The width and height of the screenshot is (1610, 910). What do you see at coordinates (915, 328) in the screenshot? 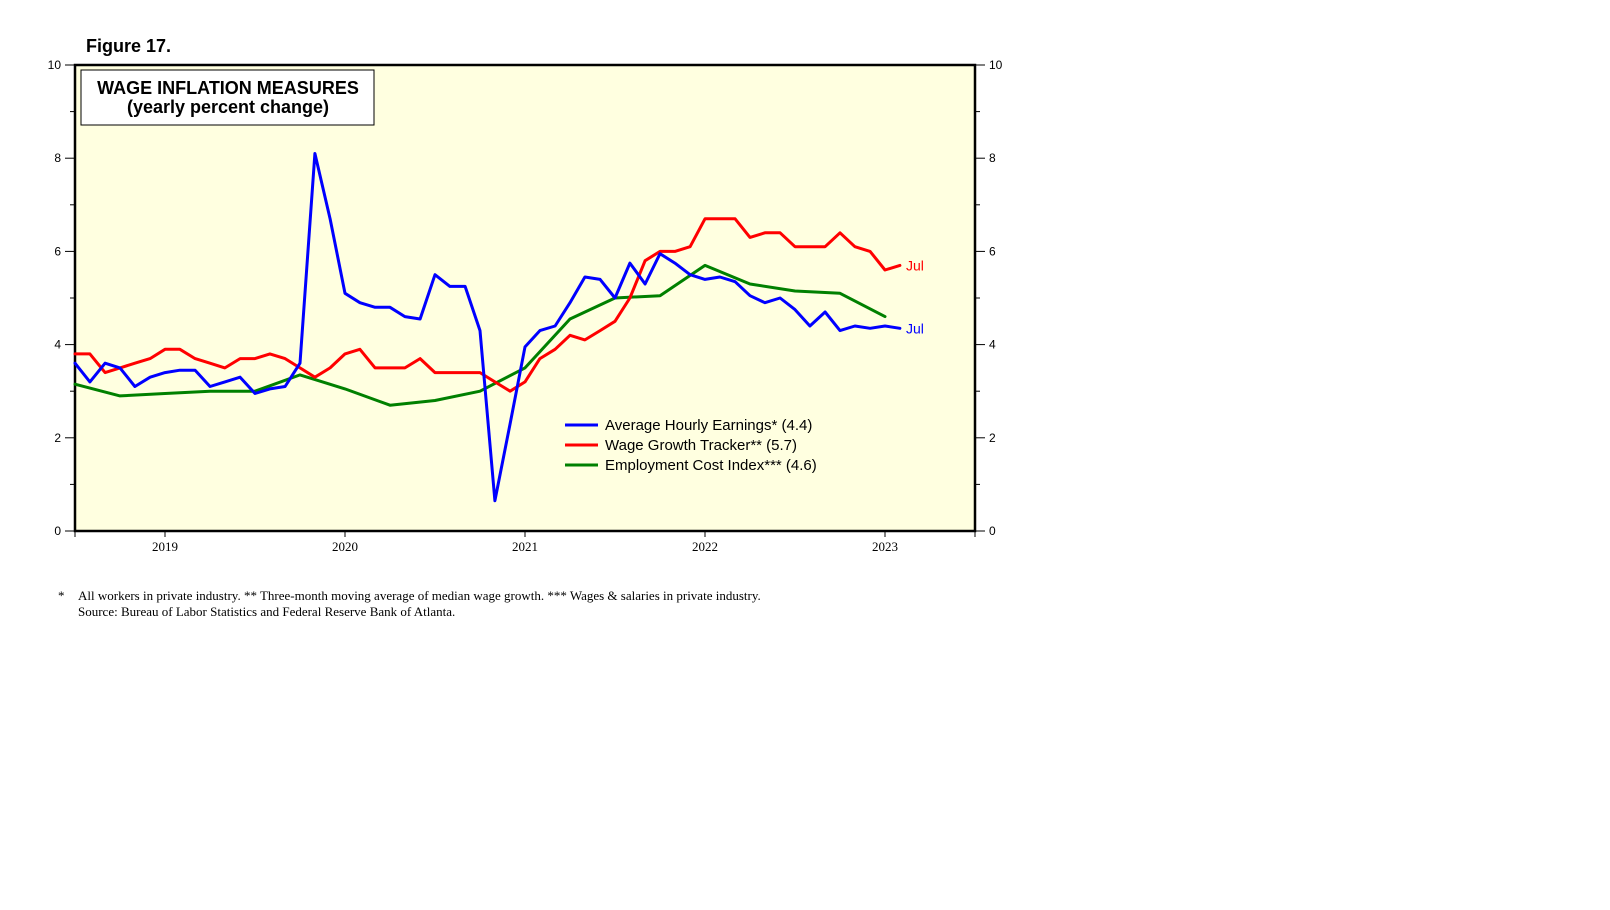
I see `end-label-ahe: Jul` at bounding box center [915, 328].